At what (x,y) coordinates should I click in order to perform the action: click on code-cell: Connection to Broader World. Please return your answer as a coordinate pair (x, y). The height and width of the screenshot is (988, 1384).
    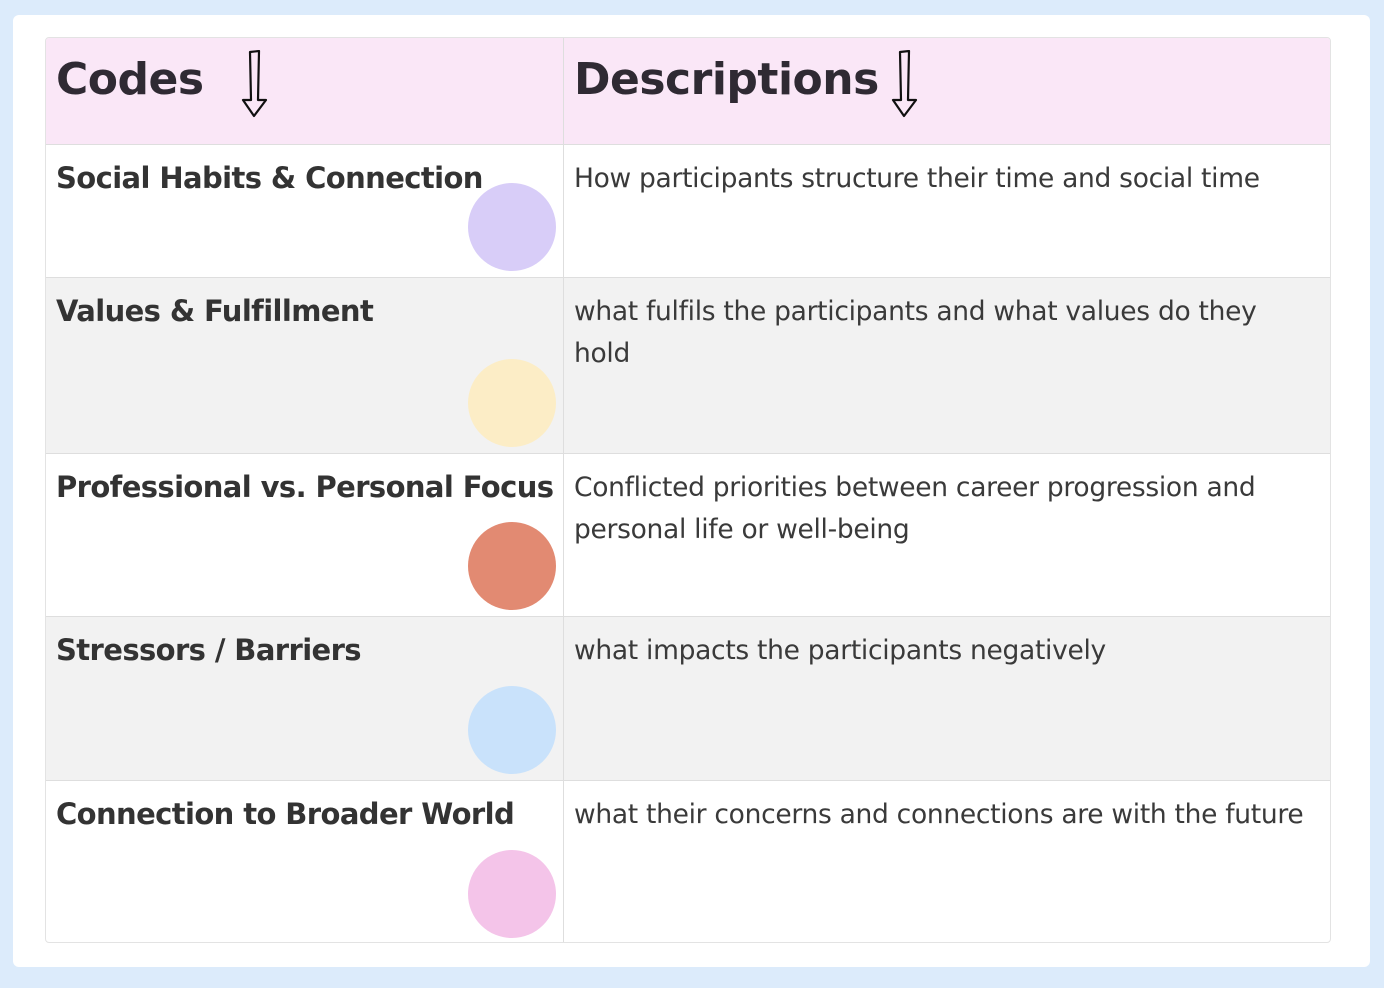
    Looking at the image, I should click on (305, 861).